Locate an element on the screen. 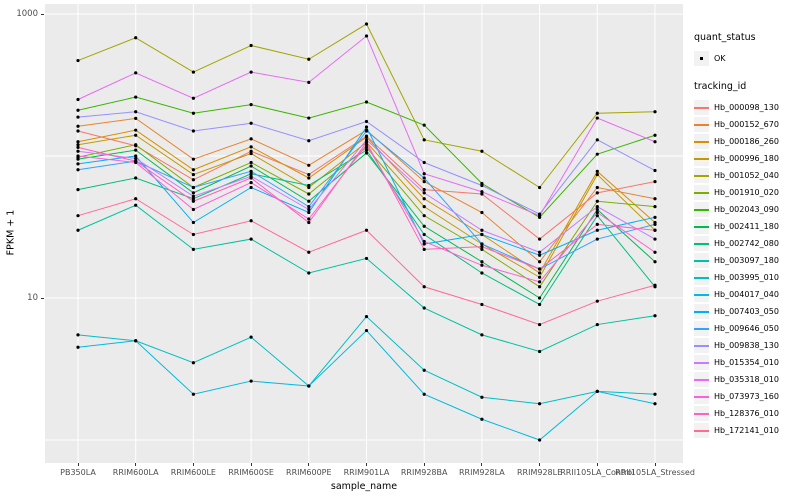 Image resolution: width=800 pixels, height=500 pixels. legend-item: Hb_073973_160 is located at coordinates (736, 396).